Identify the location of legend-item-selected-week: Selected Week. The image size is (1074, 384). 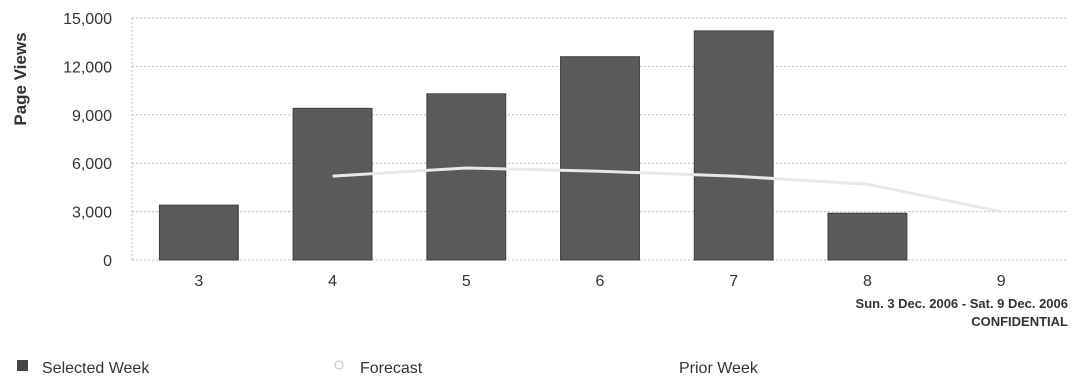
(83, 368).